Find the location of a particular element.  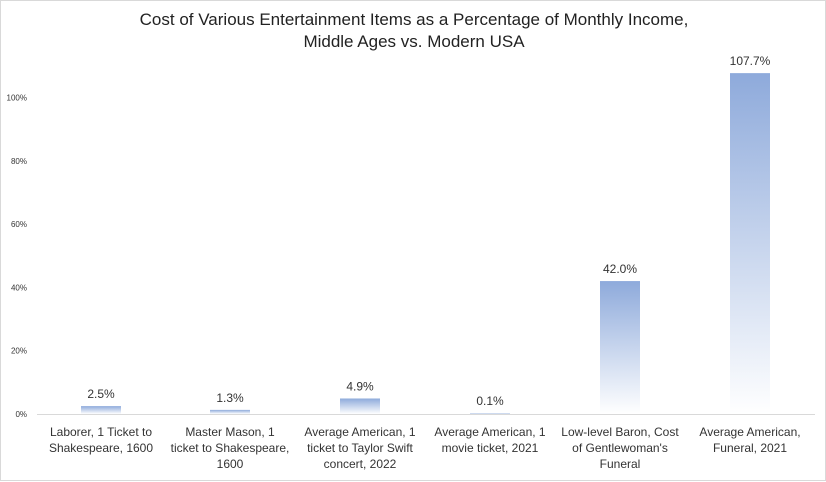

y-tick-label: 20% is located at coordinates (19, 351).